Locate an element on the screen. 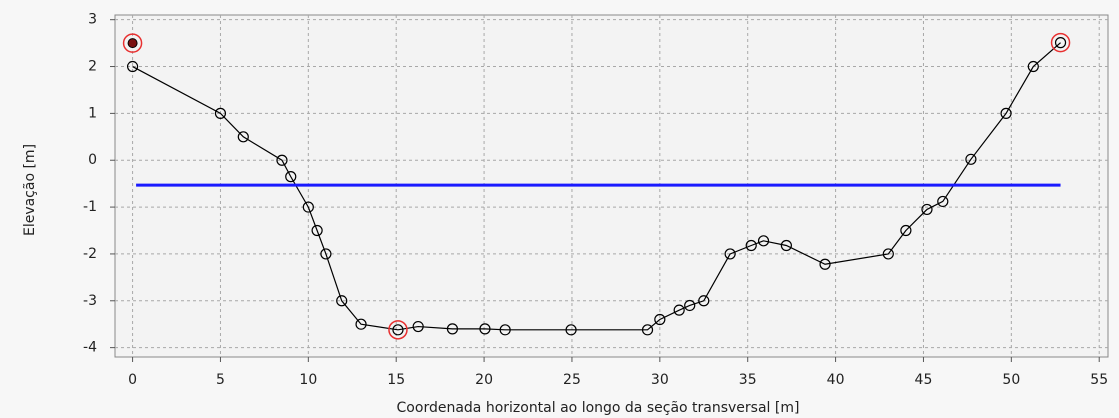 This screenshot has height=418, width=1119. x-tick-label: 45 is located at coordinates (924, 380).